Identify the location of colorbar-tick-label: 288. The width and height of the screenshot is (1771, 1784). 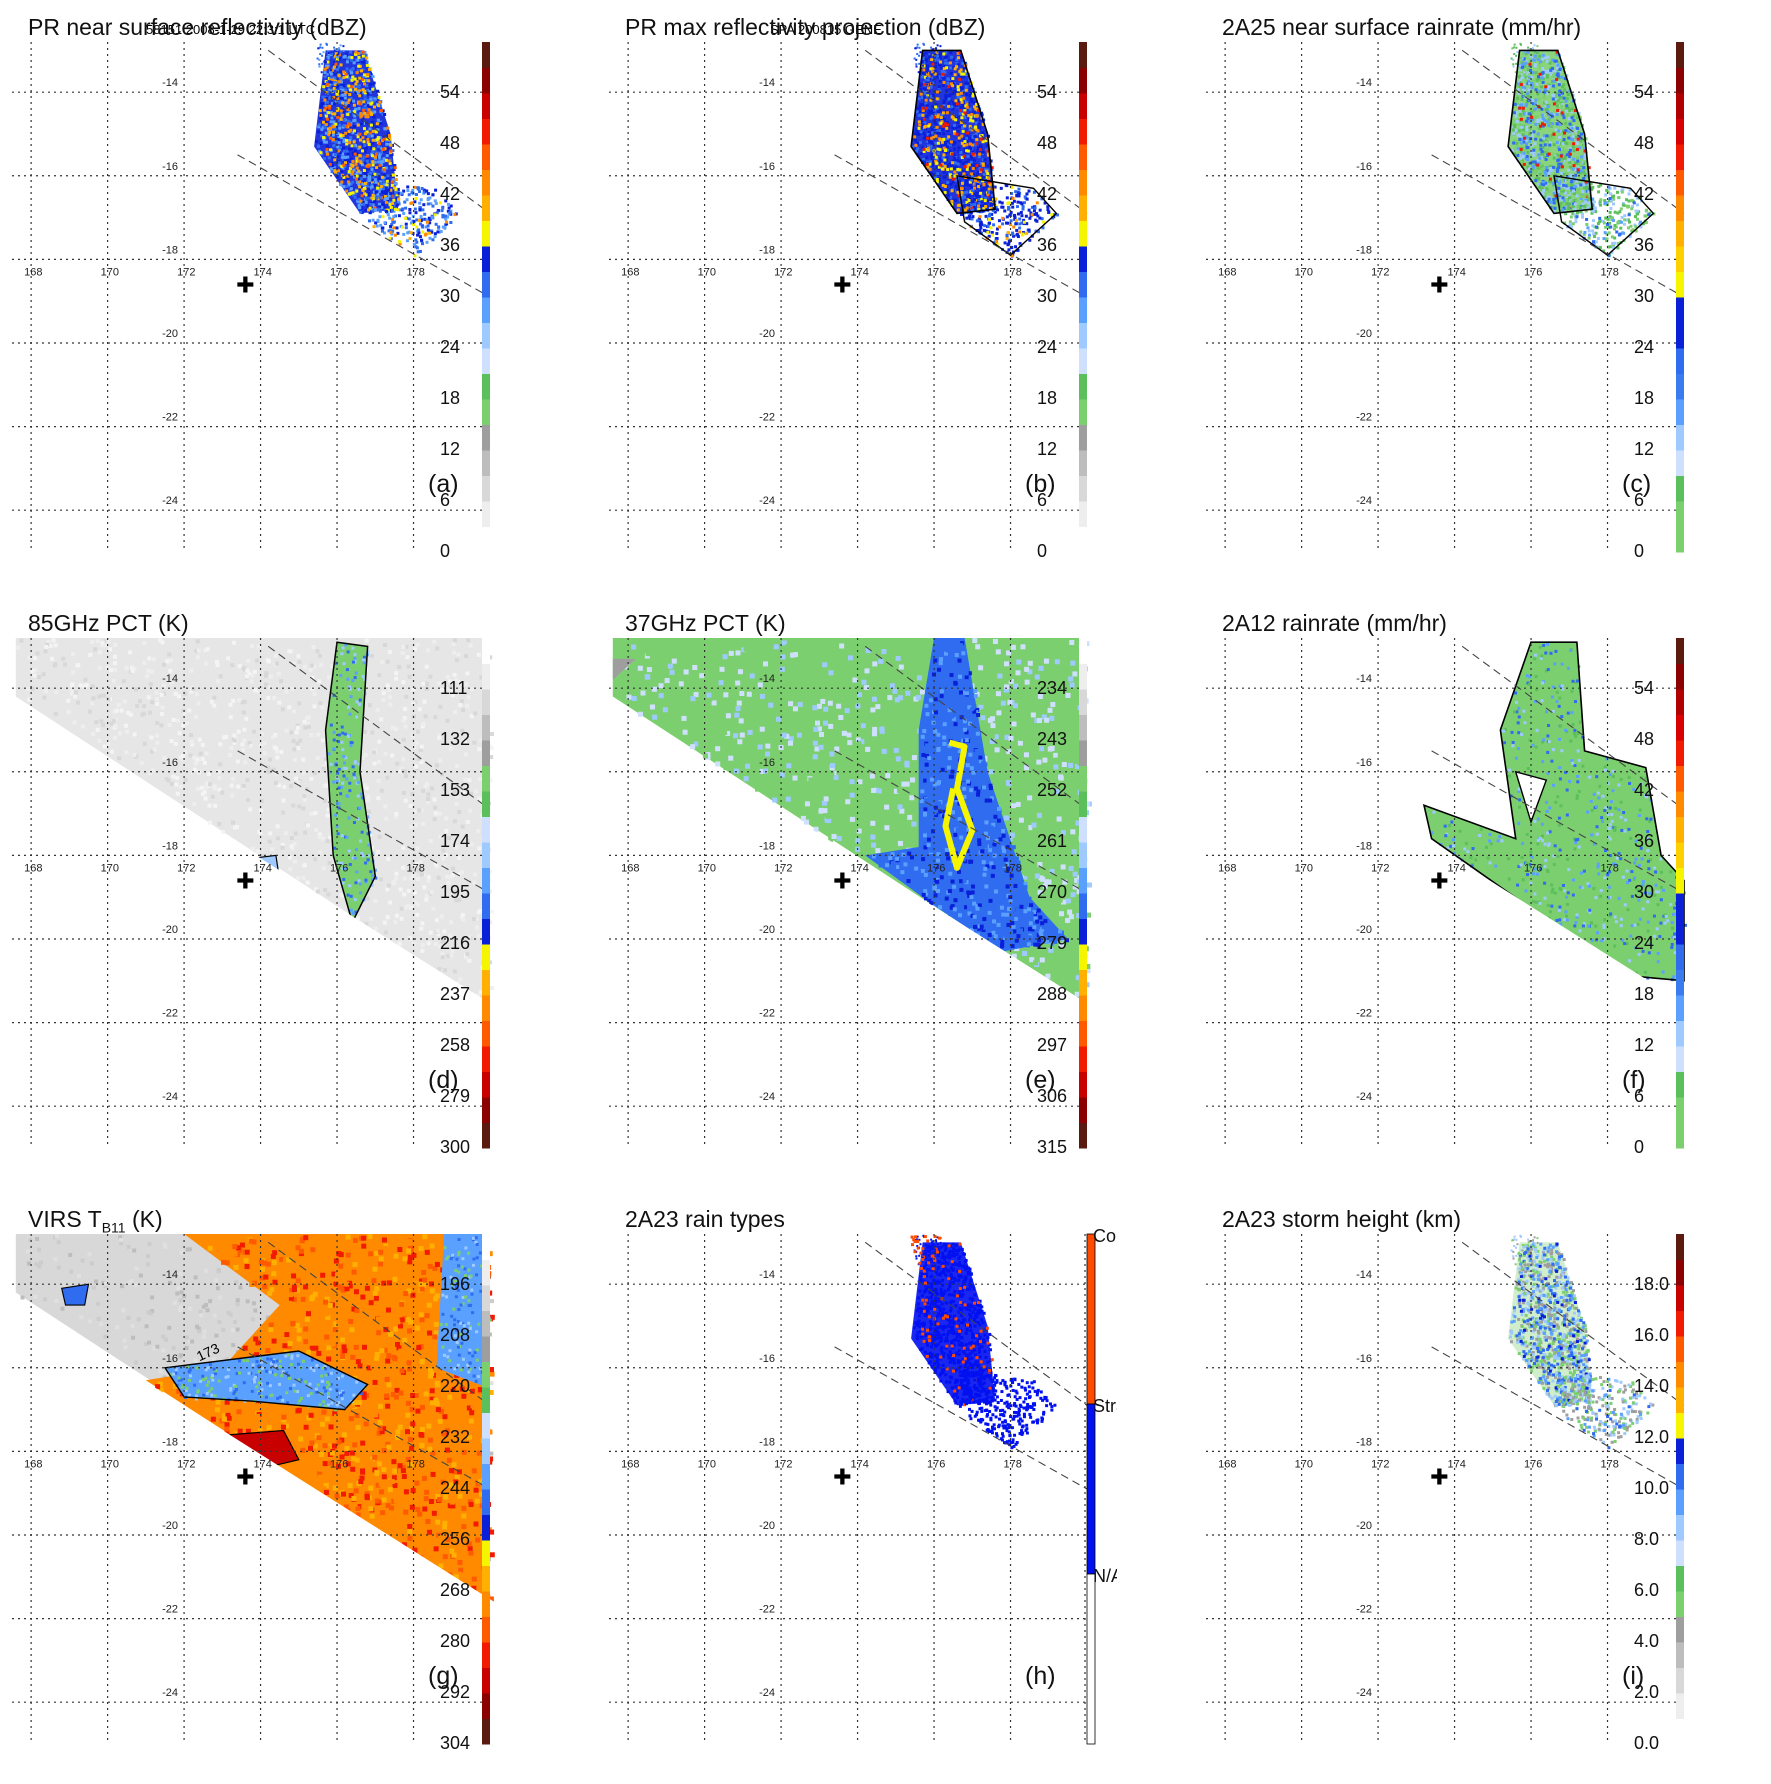
(1052, 994).